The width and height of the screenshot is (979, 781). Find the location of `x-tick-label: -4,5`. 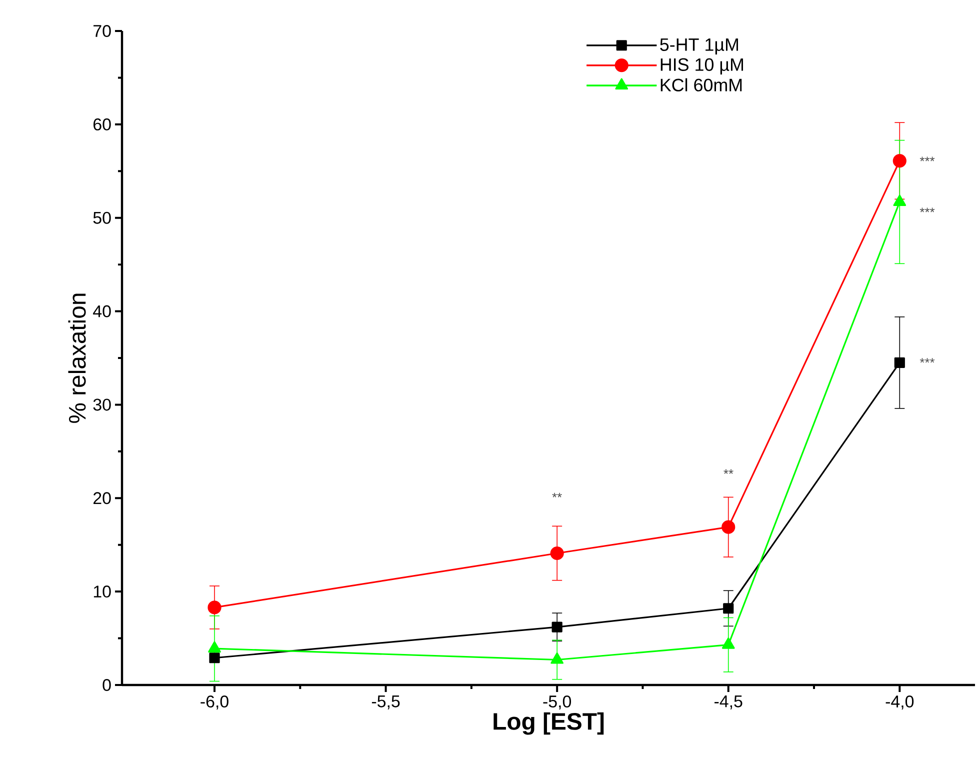

x-tick-label: -4,5 is located at coordinates (728, 703).